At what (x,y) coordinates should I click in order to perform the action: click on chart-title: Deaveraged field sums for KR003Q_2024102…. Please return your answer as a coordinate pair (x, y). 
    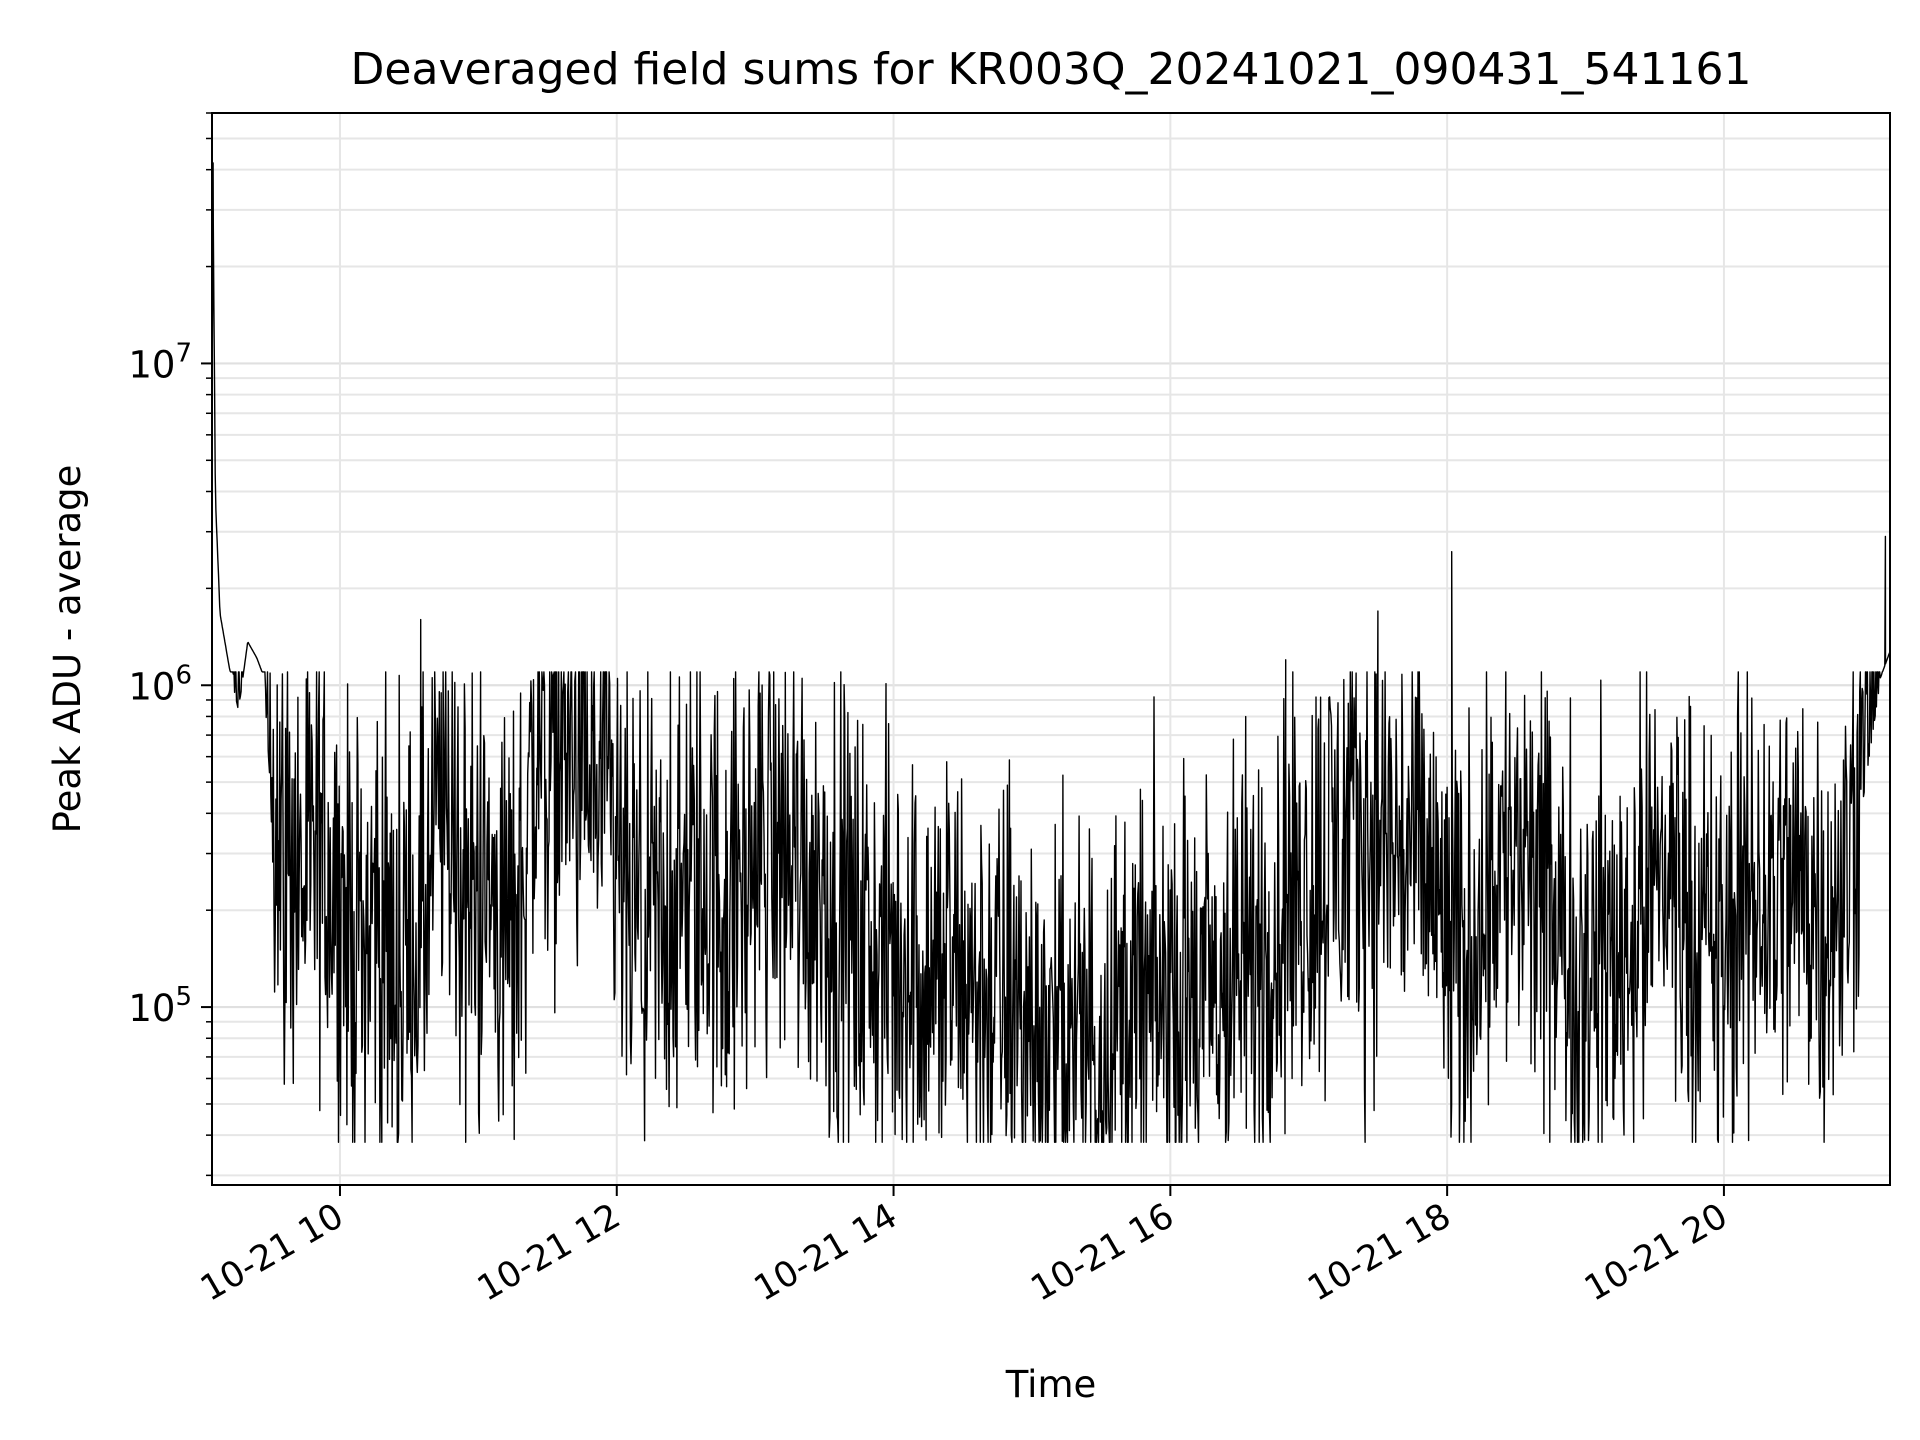
    Looking at the image, I should click on (1051, 69).